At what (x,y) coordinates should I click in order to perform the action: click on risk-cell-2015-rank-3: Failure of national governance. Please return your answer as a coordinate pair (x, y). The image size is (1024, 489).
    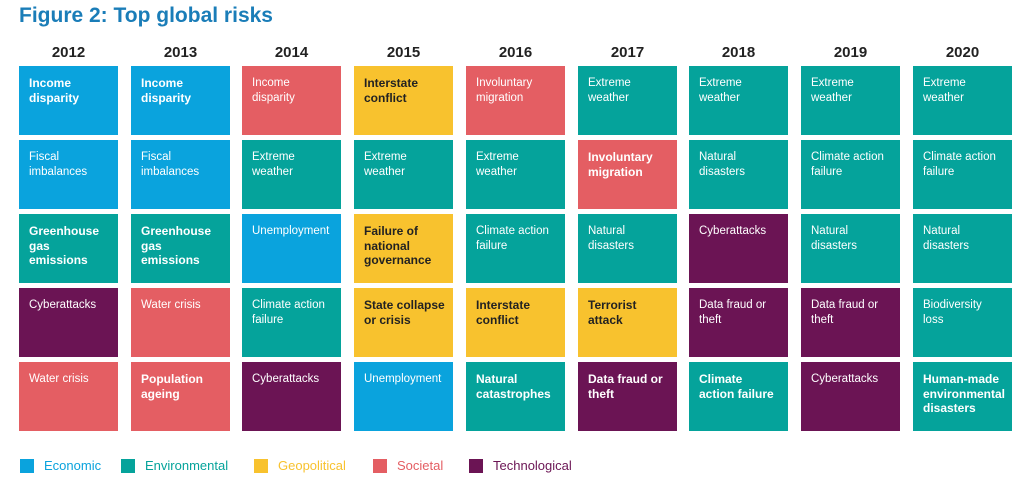
    Looking at the image, I should click on (403, 248).